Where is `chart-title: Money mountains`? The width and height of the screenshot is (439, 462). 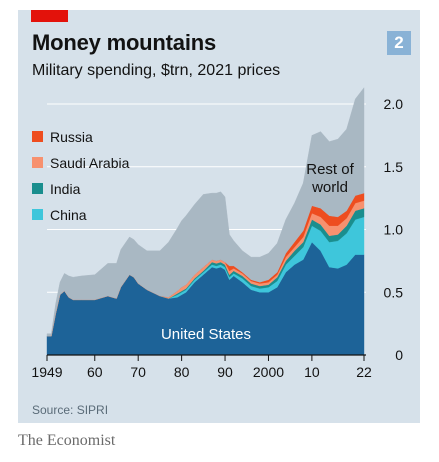
chart-title: Money mountains is located at coordinates (124, 42).